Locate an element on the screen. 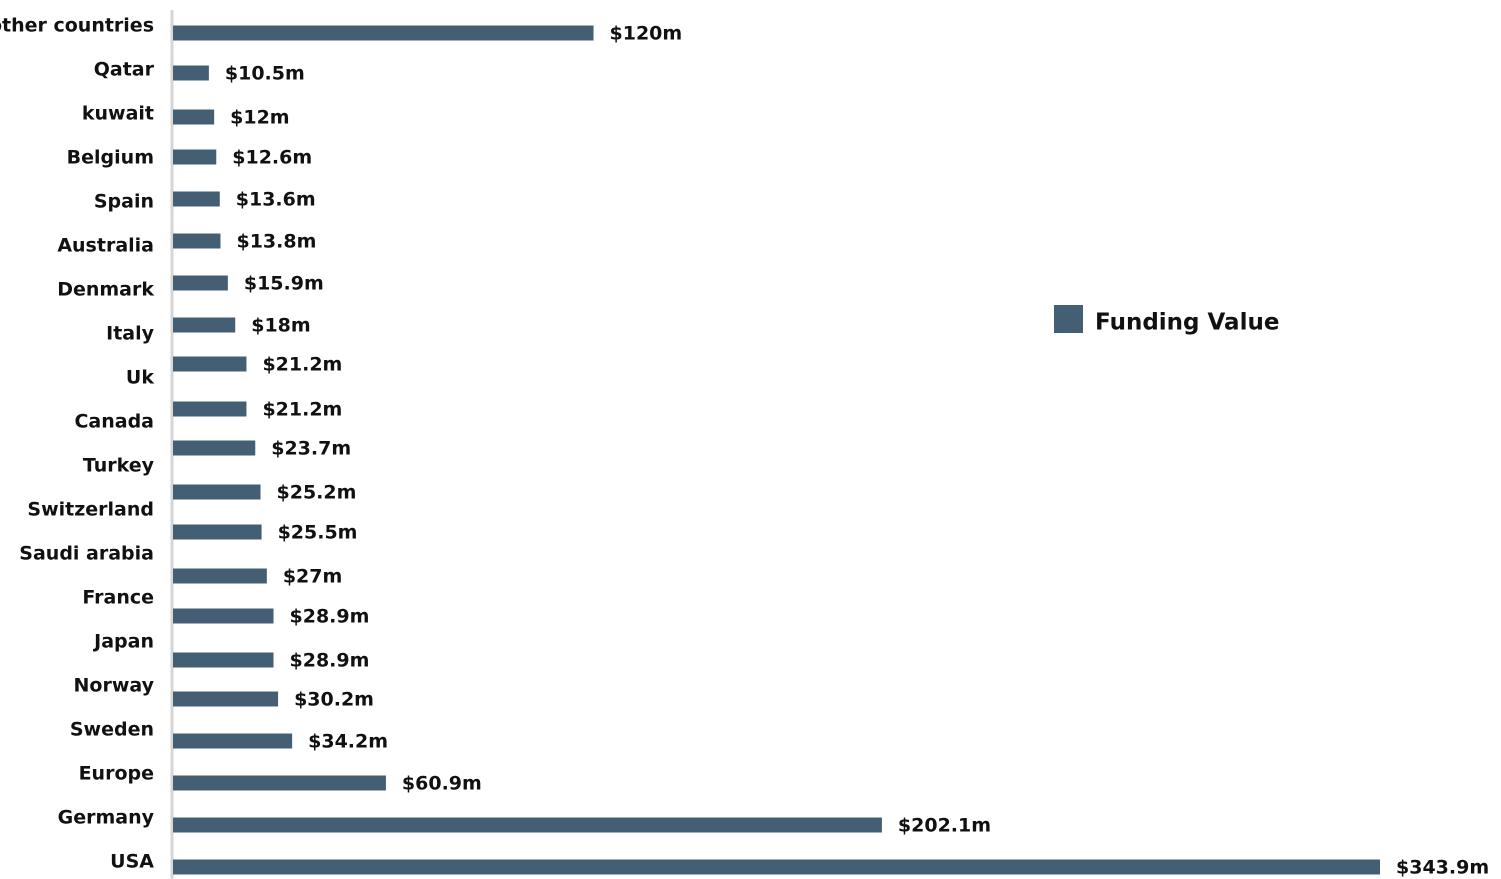 Image resolution: width=1501 pixels, height=879 pixels. data-label: $12.6m is located at coordinates (272, 158).